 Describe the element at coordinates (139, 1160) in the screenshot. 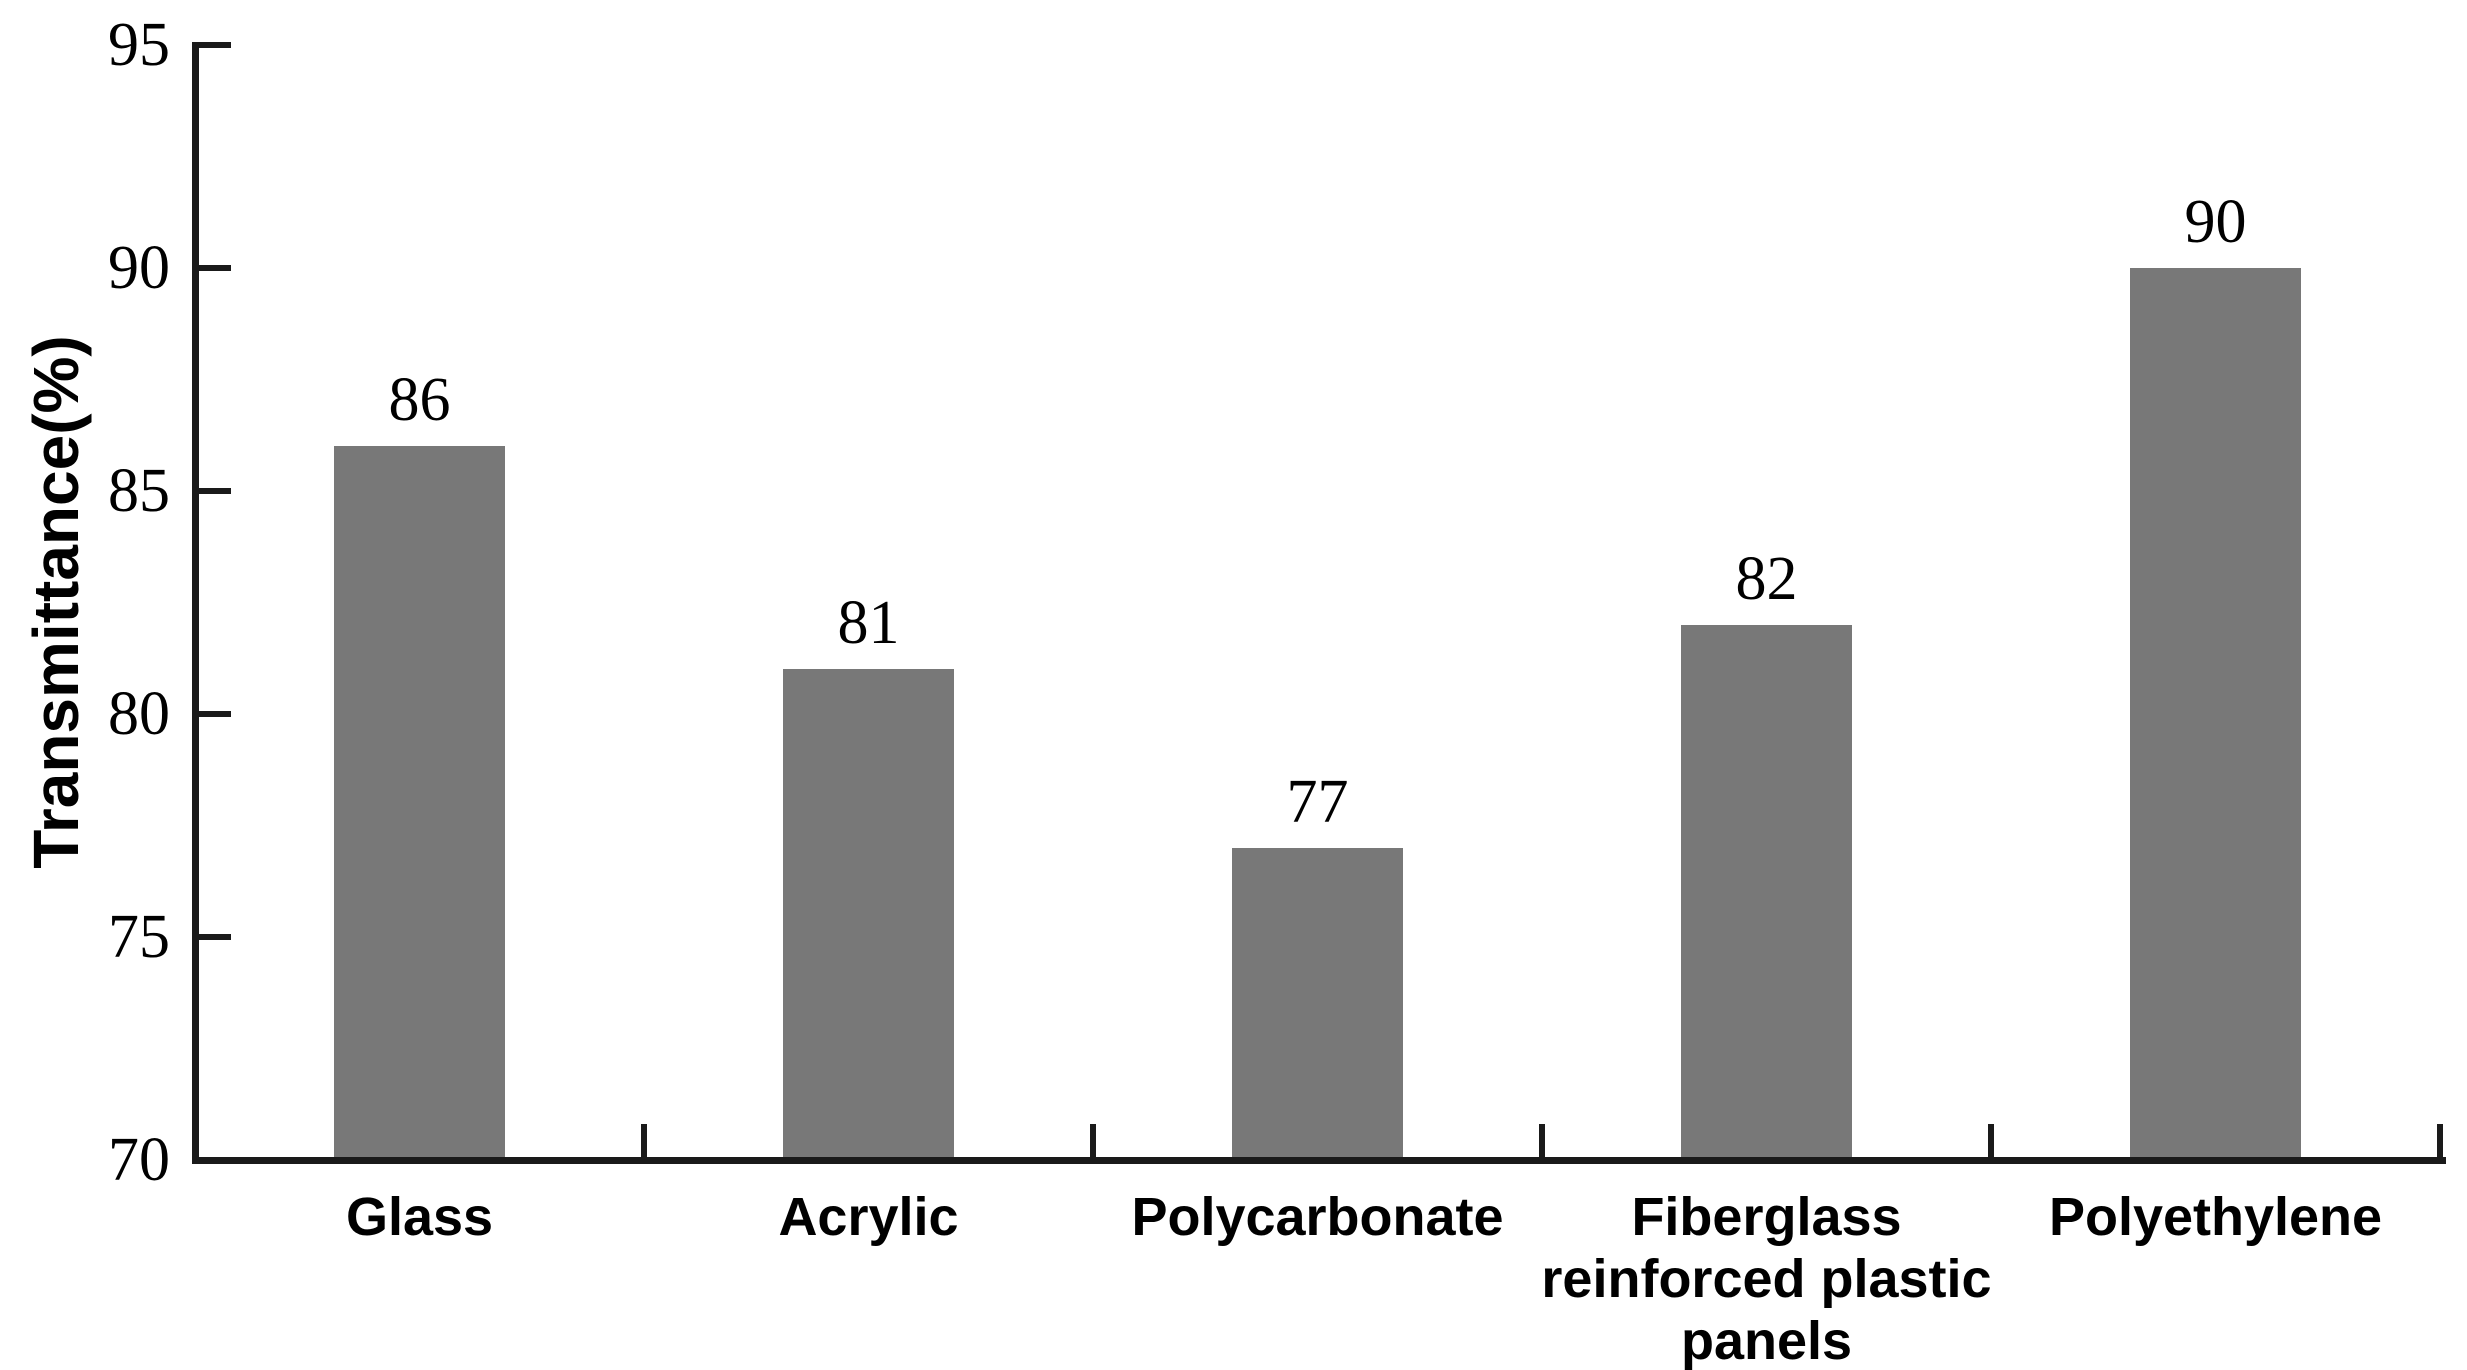

I see `y-tick-label: 70` at that location.